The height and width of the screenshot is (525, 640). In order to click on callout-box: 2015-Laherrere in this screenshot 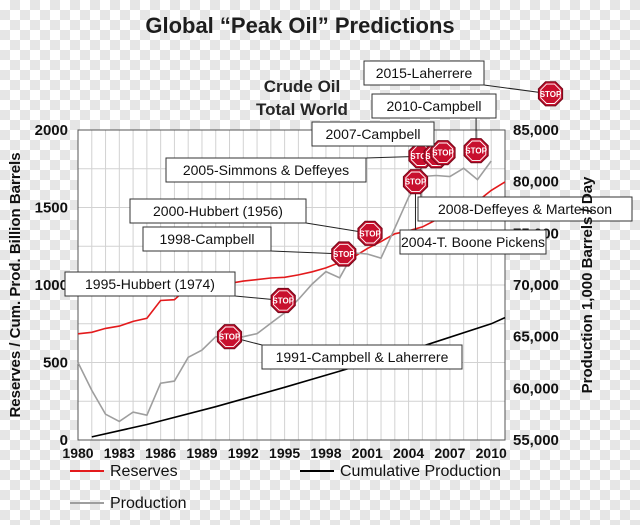, I will do `click(424, 73)`.